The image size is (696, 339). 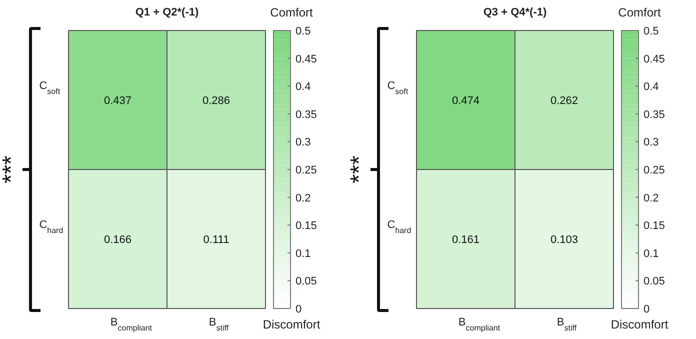 What do you see at coordinates (216, 240) in the screenshot?
I see `data-label: 0.111` at bounding box center [216, 240].